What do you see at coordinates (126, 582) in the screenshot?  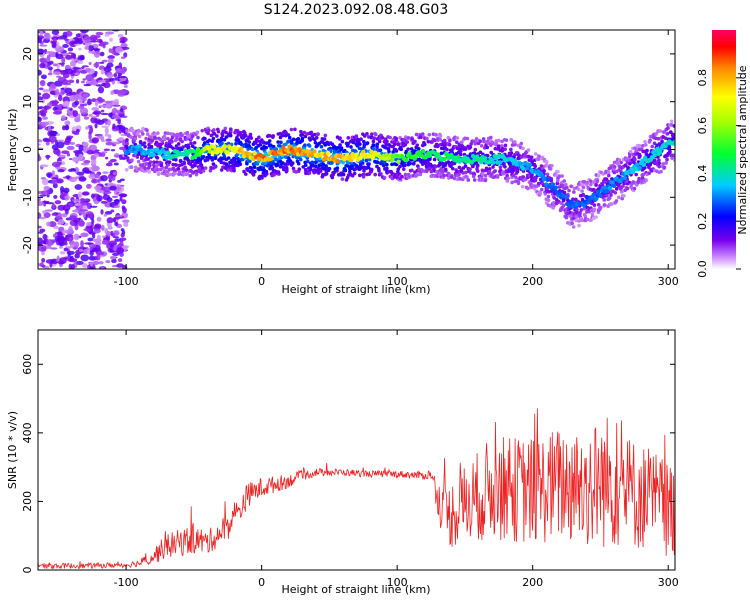 I see `snr-xtick-label: -100` at bounding box center [126, 582].